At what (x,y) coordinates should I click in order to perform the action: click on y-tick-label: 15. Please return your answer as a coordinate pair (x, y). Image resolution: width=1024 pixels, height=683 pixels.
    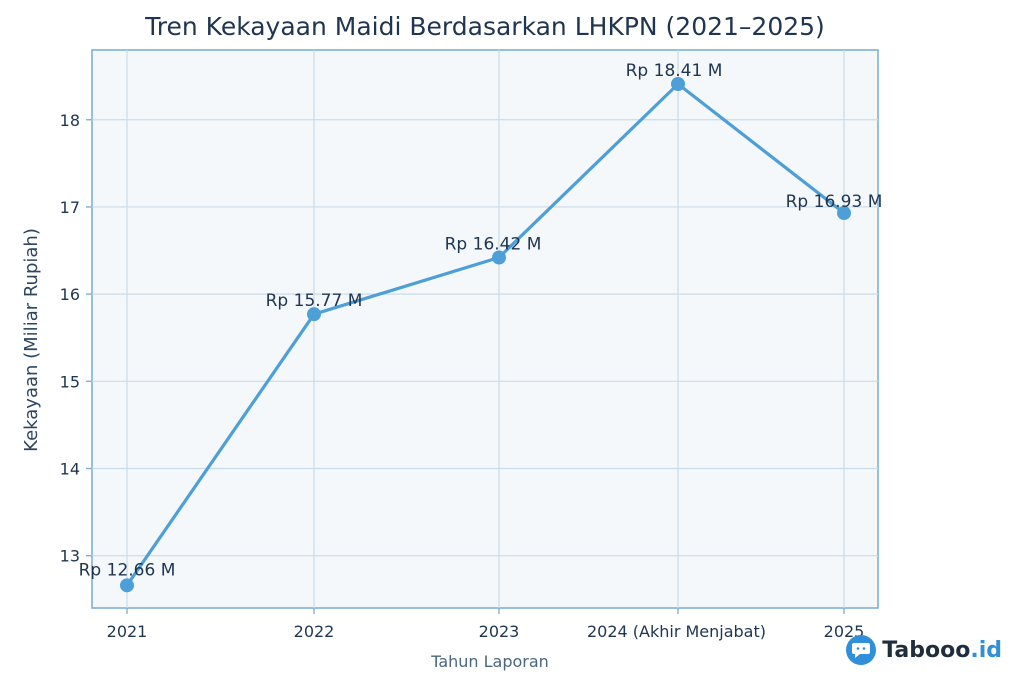
    Looking at the image, I should click on (70, 381).